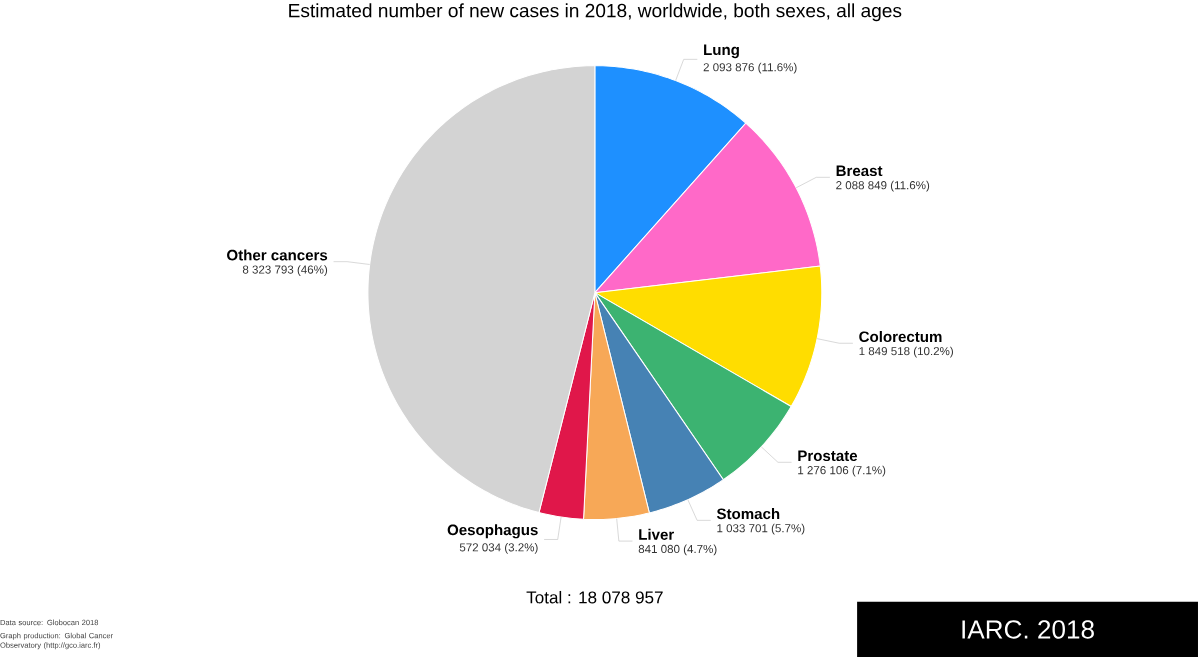 This screenshot has width=1198, height=657. Describe the element at coordinates (594, 597) in the screenshot. I see `text: Total : 18 078 957` at that location.